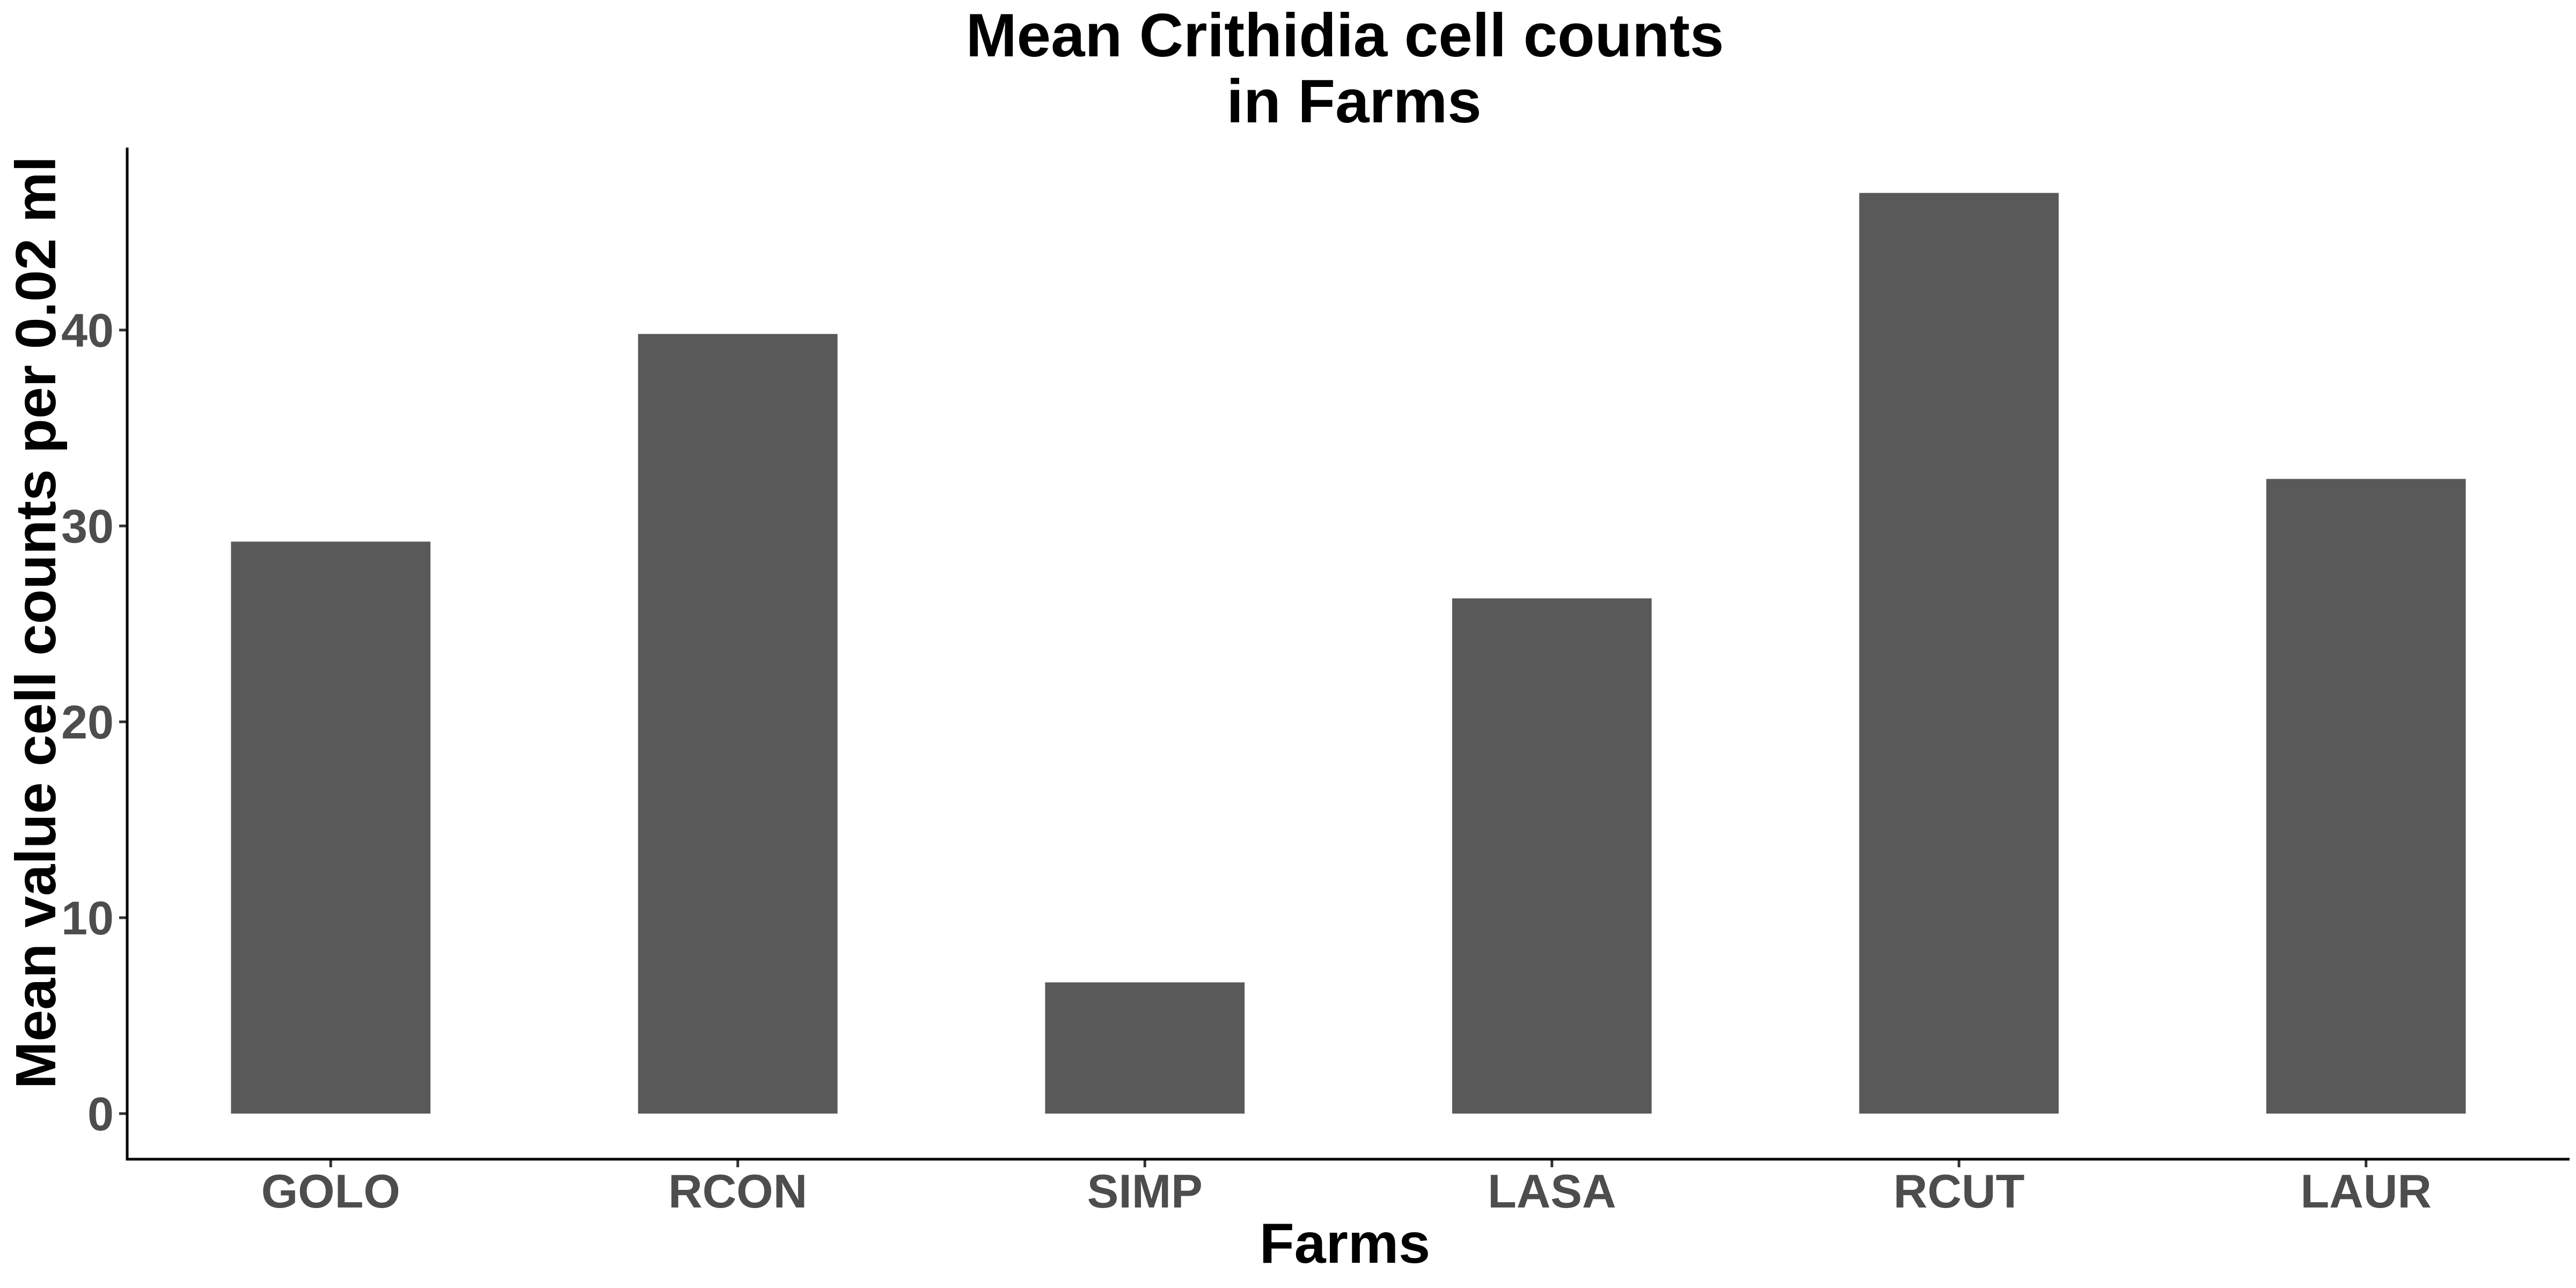 The width and height of the screenshot is (2576, 1288). Describe the element at coordinates (100, 1113) in the screenshot. I see `y-tick-label: 0` at that location.